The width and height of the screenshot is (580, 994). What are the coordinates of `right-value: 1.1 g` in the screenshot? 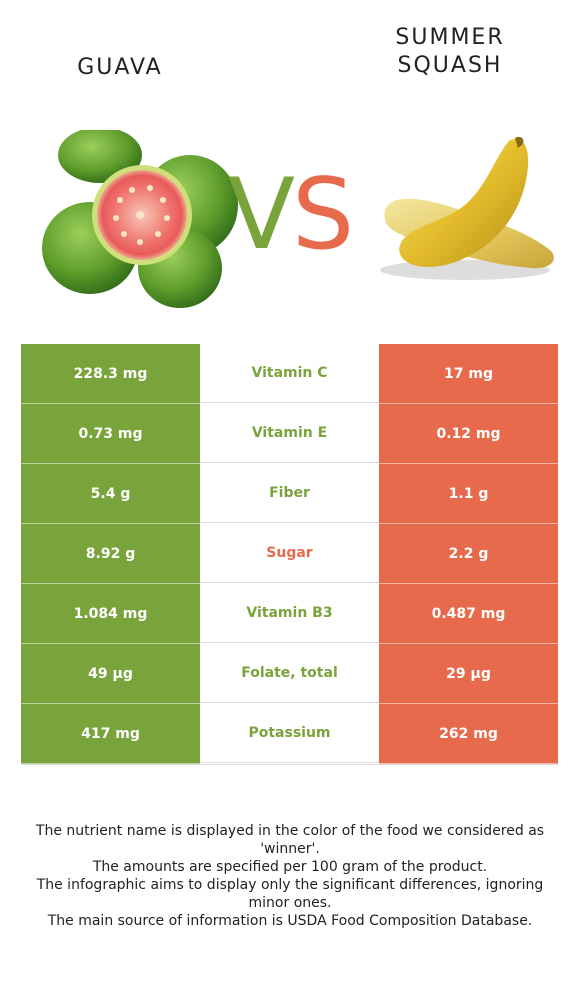 It's located at (468, 494).